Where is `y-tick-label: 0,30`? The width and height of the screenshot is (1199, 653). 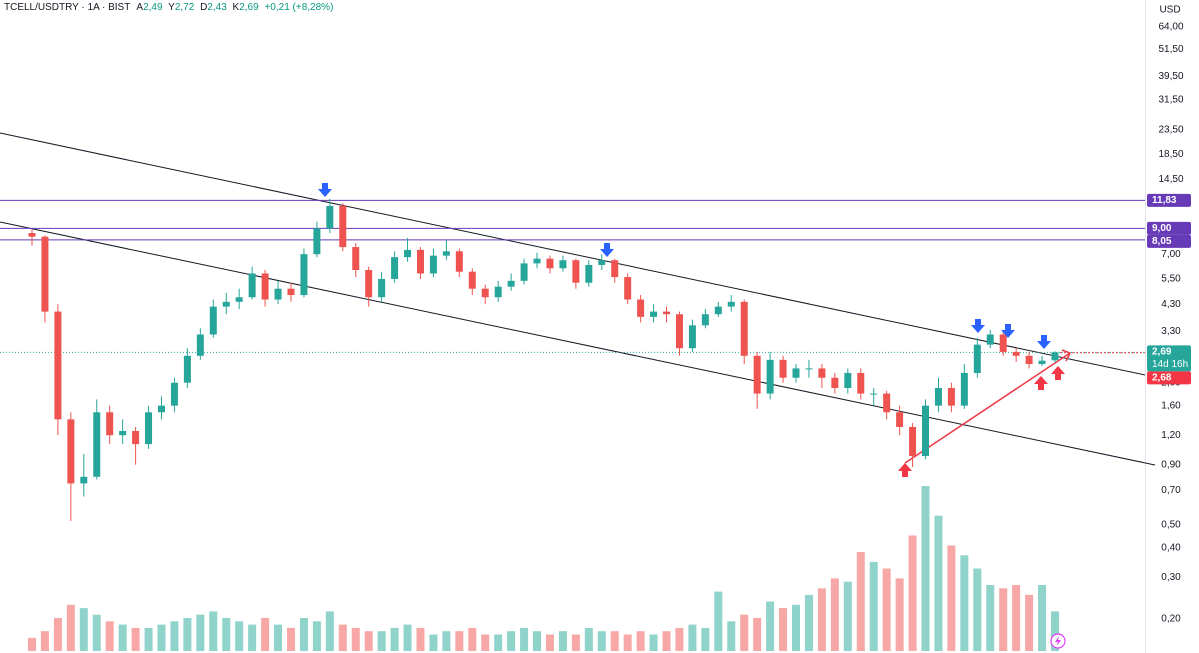 y-tick-label: 0,30 is located at coordinates (1171, 577).